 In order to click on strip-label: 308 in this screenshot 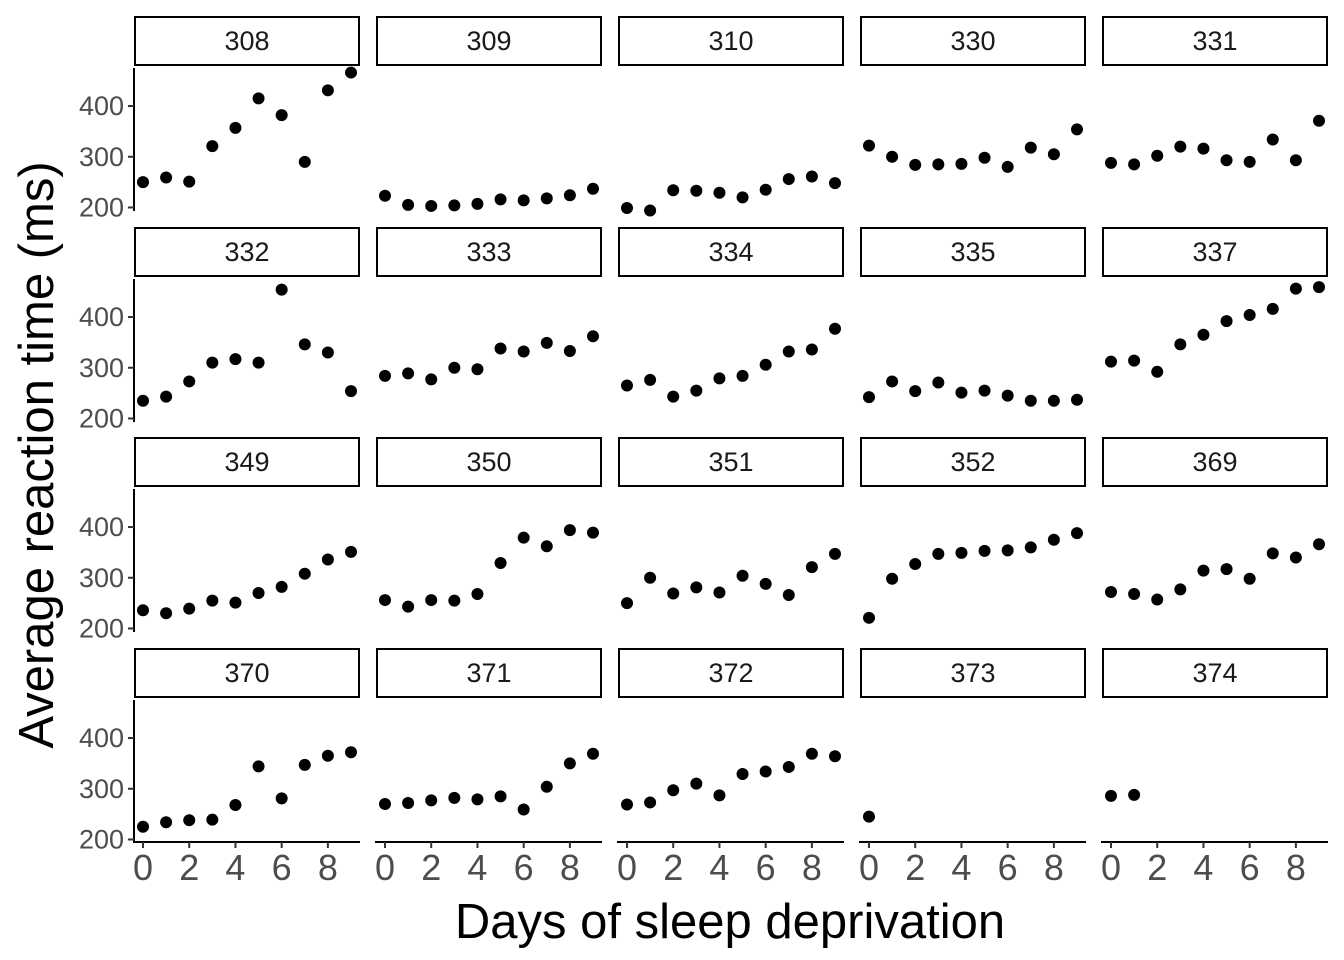, I will do `click(246, 41)`.